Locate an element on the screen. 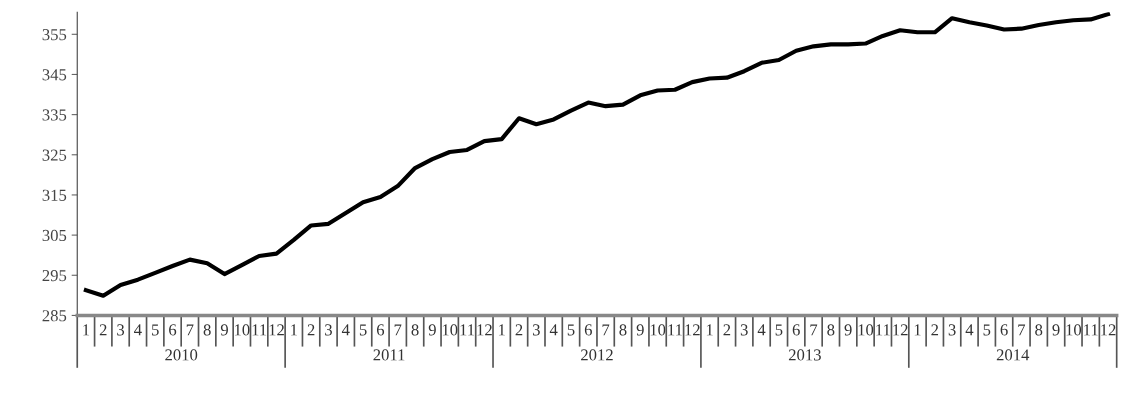  text: 2013 is located at coordinates (804, 355).